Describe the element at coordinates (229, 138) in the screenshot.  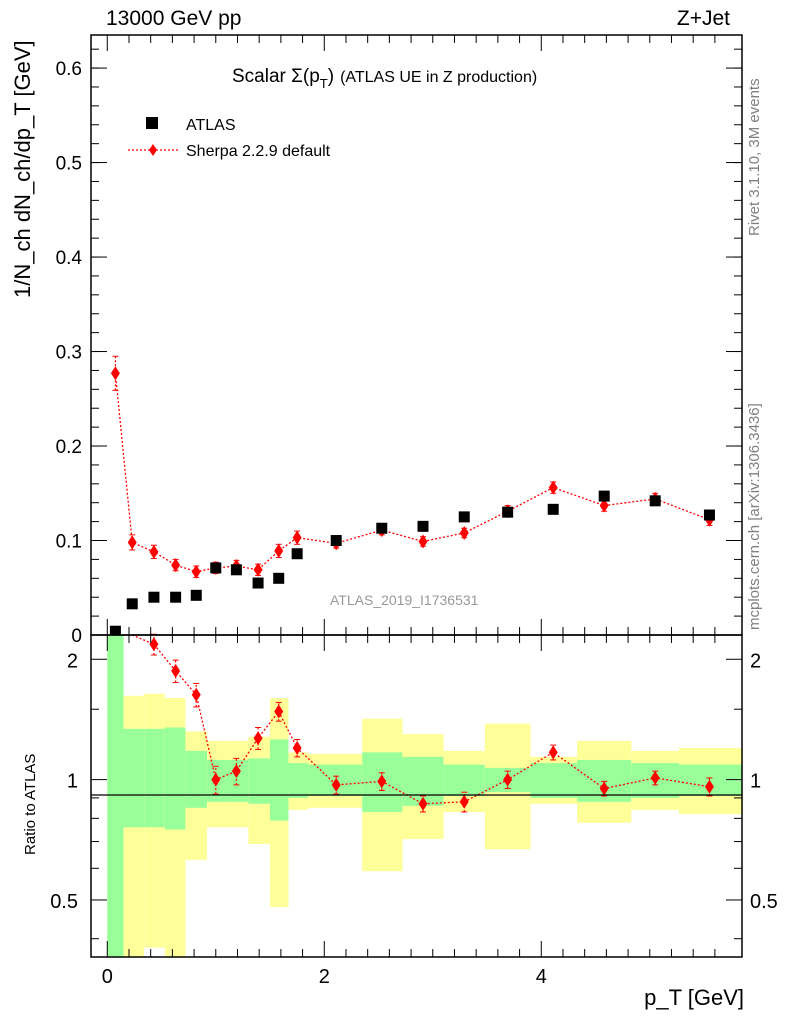
I see `legend: ATLAS Sherpa 2.2.9 default` at that location.